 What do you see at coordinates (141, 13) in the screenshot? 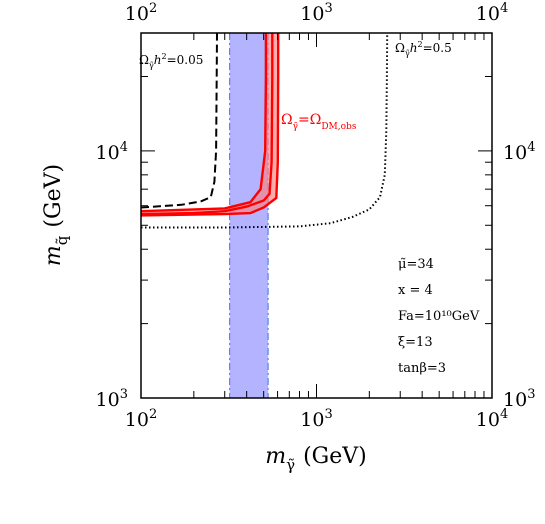
I see `x-tick-label-top: 102` at bounding box center [141, 13].